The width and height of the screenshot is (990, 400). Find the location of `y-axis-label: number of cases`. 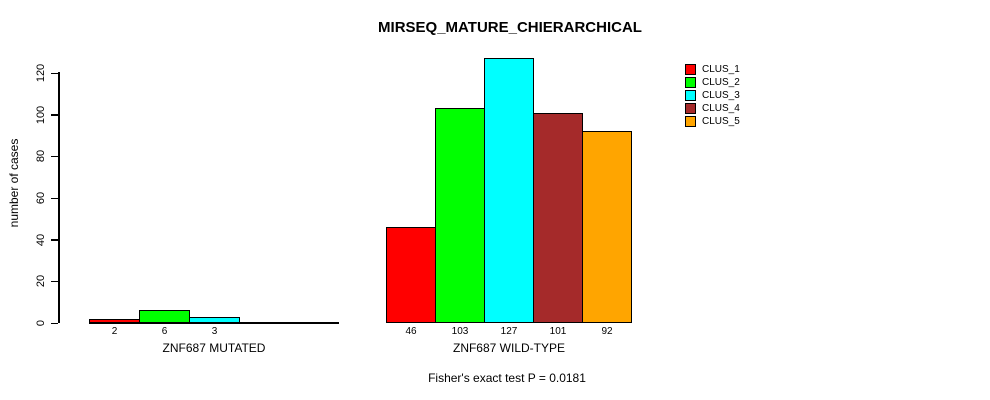

y-axis-label: number of cases is located at coordinates (14, 183).